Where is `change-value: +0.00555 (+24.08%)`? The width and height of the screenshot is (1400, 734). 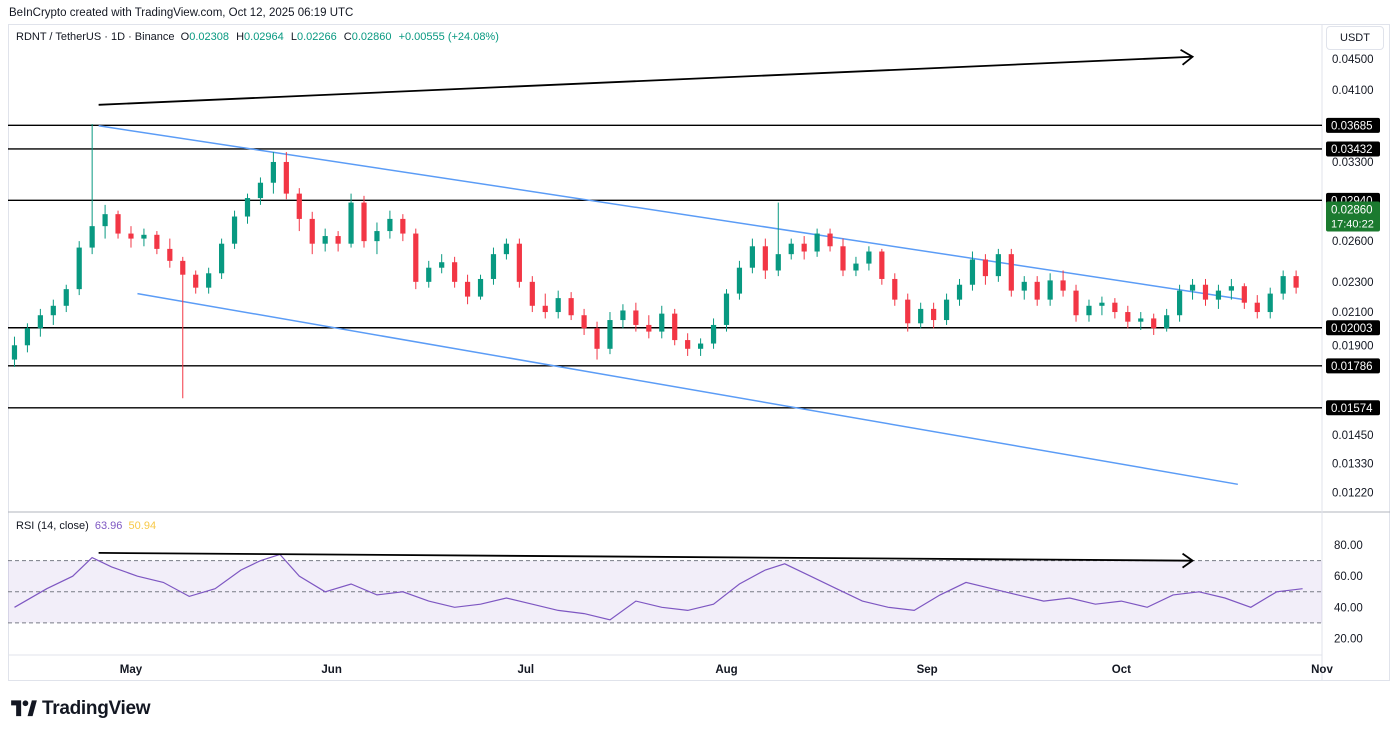 change-value: +0.00555 (+24.08%) is located at coordinates (448, 37).